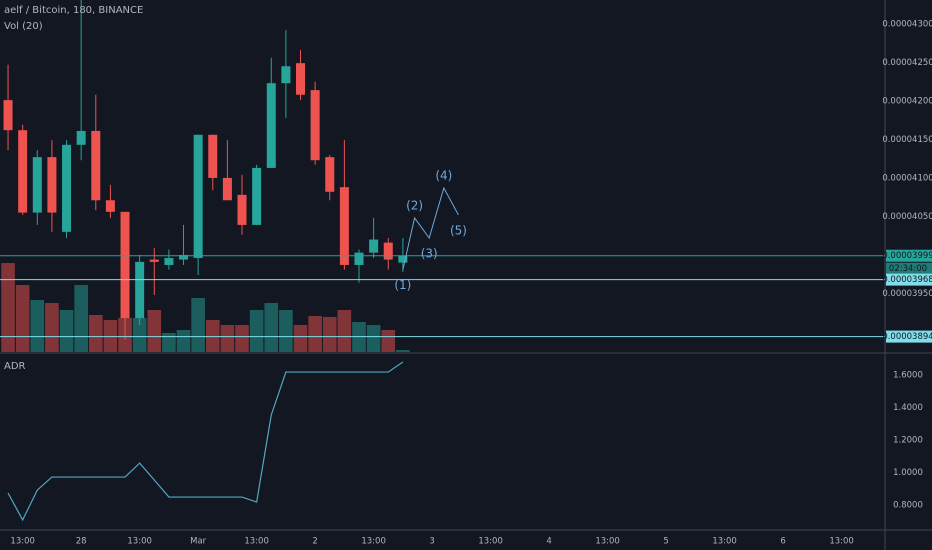 The image size is (932, 550). I want to click on adr-line, so click(205, 441).